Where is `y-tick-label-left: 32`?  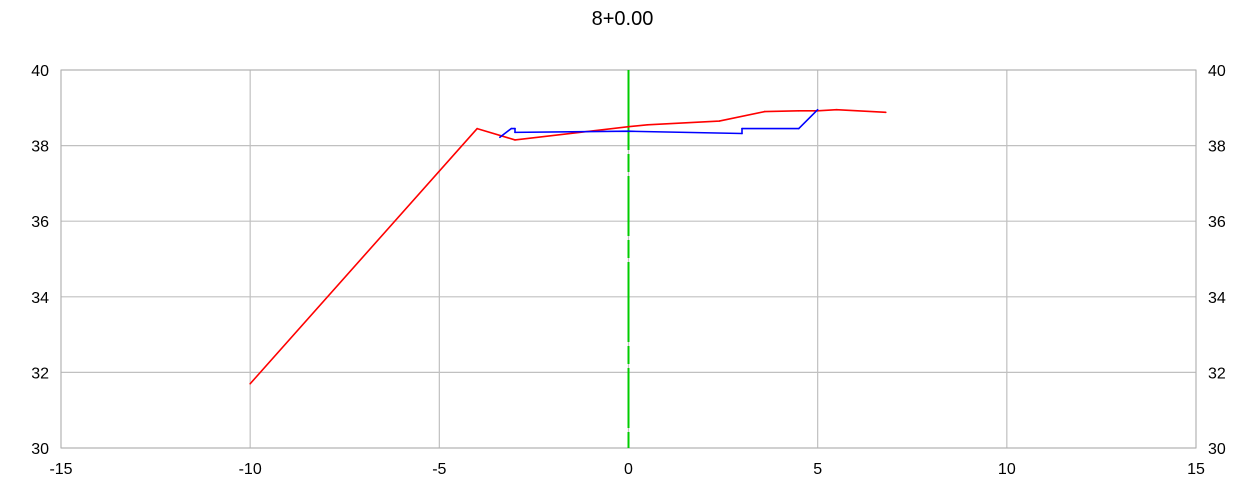 y-tick-label-left: 32 is located at coordinates (40, 373).